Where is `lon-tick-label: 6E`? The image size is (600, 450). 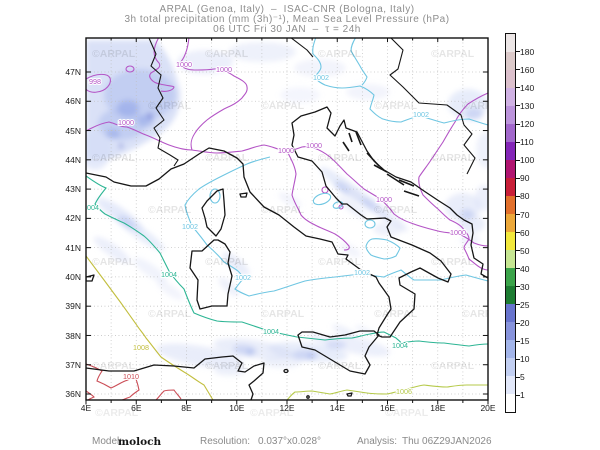 lon-tick-label: 6E is located at coordinates (136, 408).